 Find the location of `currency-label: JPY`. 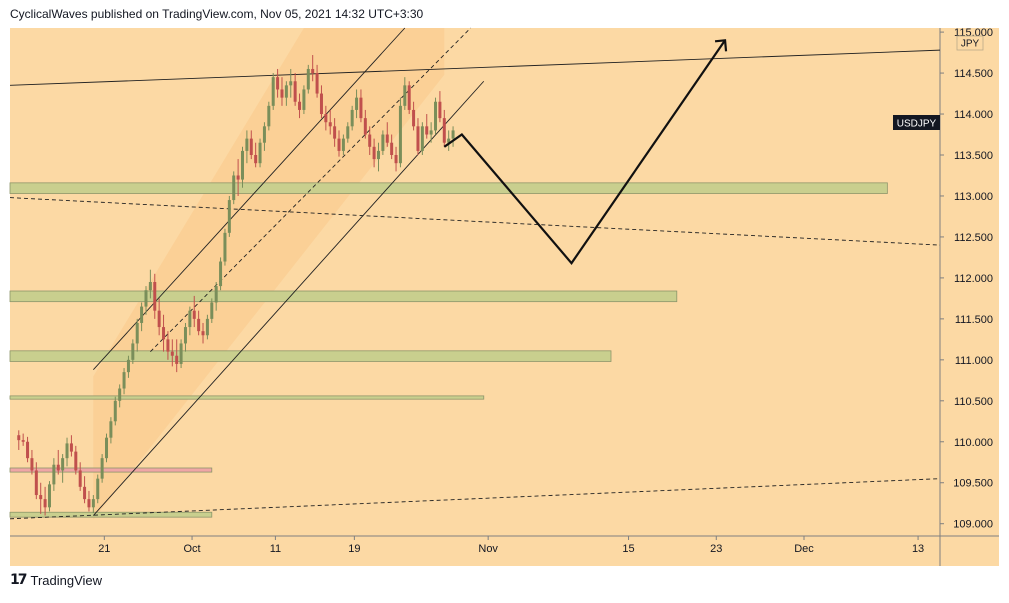

currency-label: JPY is located at coordinates (970, 43).